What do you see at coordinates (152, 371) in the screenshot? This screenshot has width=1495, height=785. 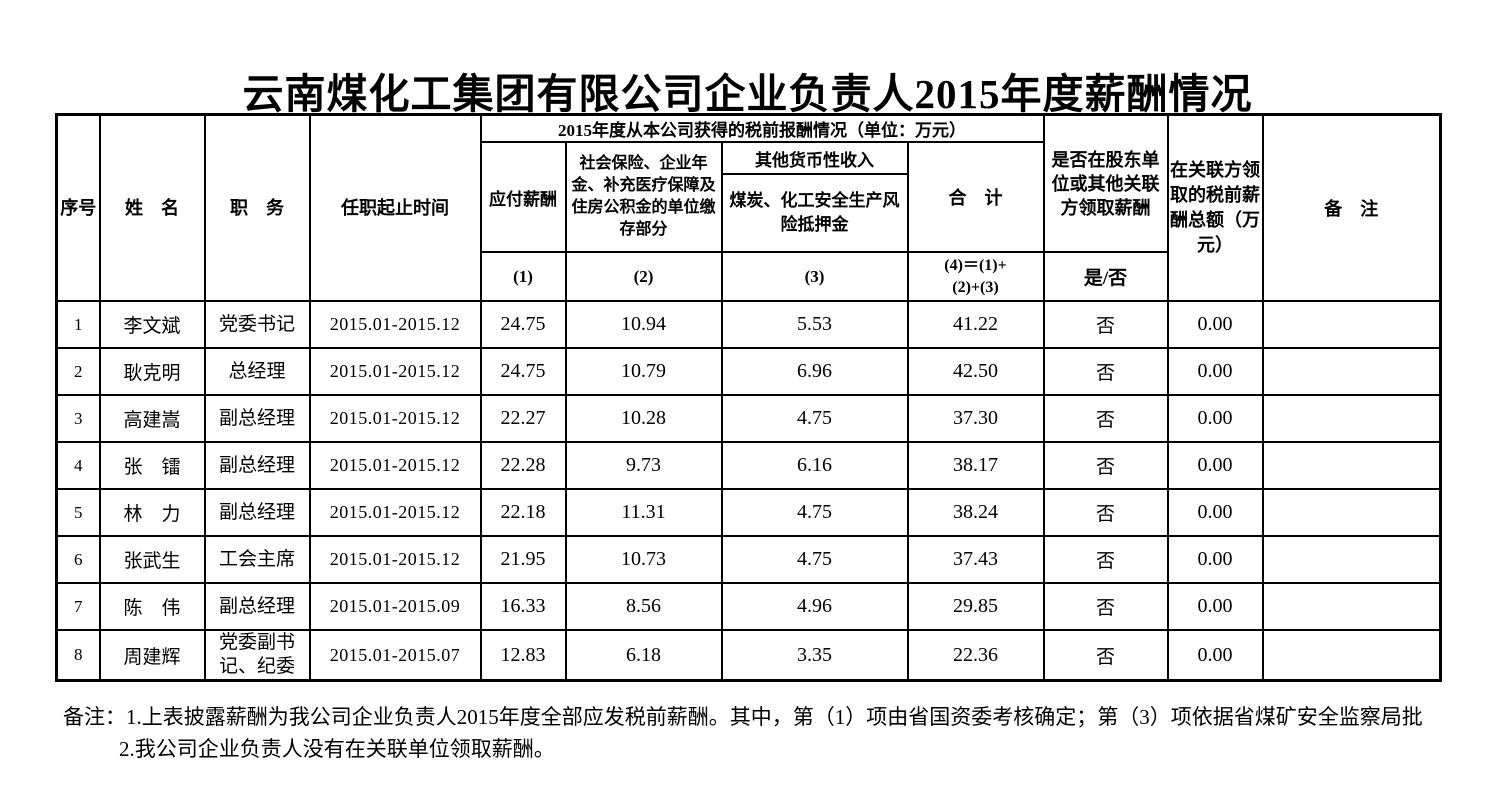 I see `cell-name: 耿克明` at bounding box center [152, 371].